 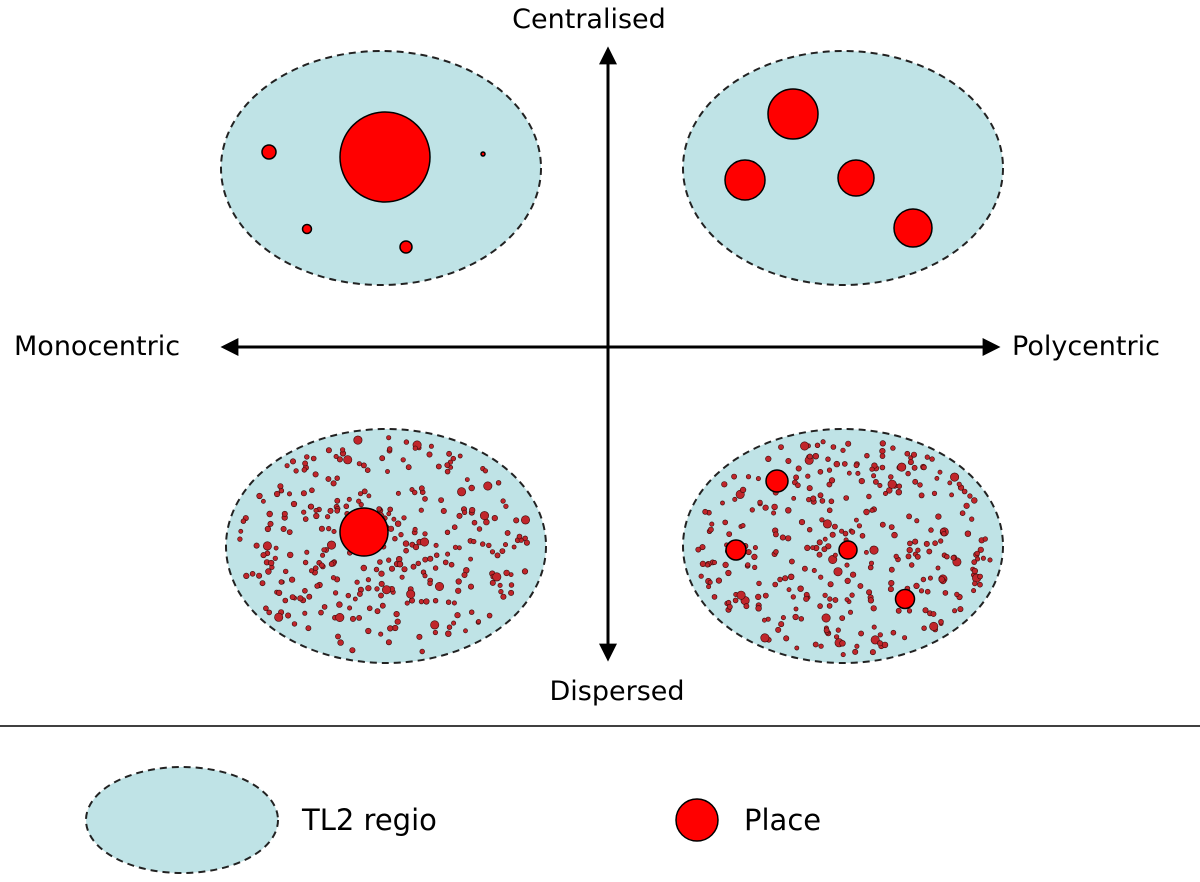 What do you see at coordinates (848, 550) in the screenshot?
I see `place-medium` at bounding box center [848, 550].